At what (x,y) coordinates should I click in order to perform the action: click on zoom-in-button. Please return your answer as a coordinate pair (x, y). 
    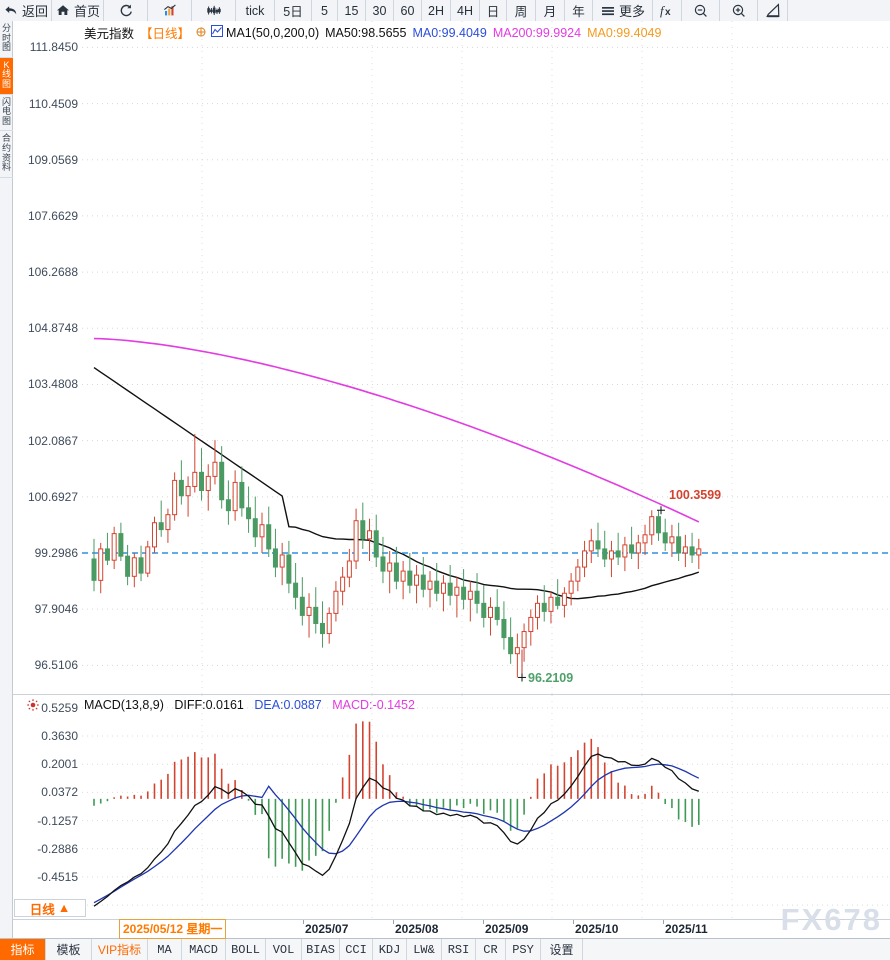
    Looking at the image, I should click on (739, 10).